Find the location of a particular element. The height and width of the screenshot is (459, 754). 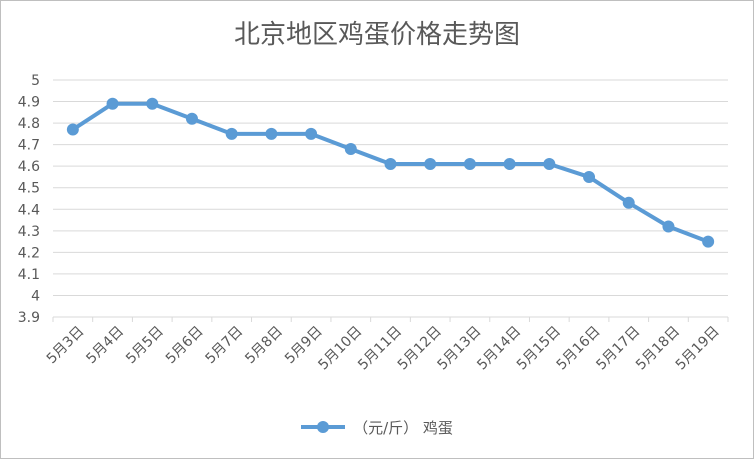

y-tick-label: 4.3 is located at coordinates (29, 232).